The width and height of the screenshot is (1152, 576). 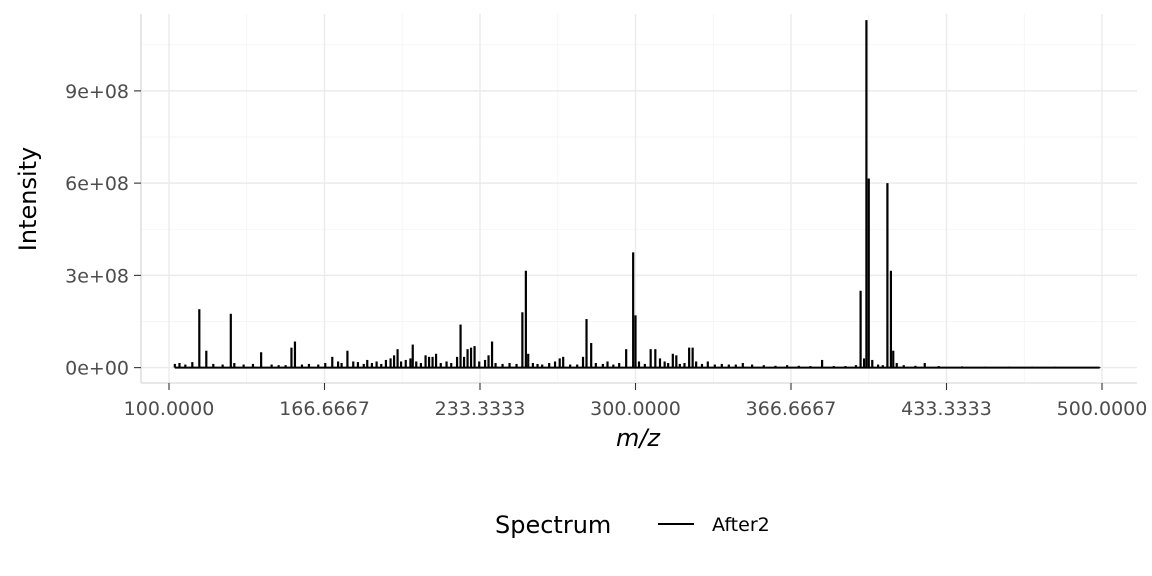 I want to click on legend: Spectrum After2, so click(x=632, y=525).